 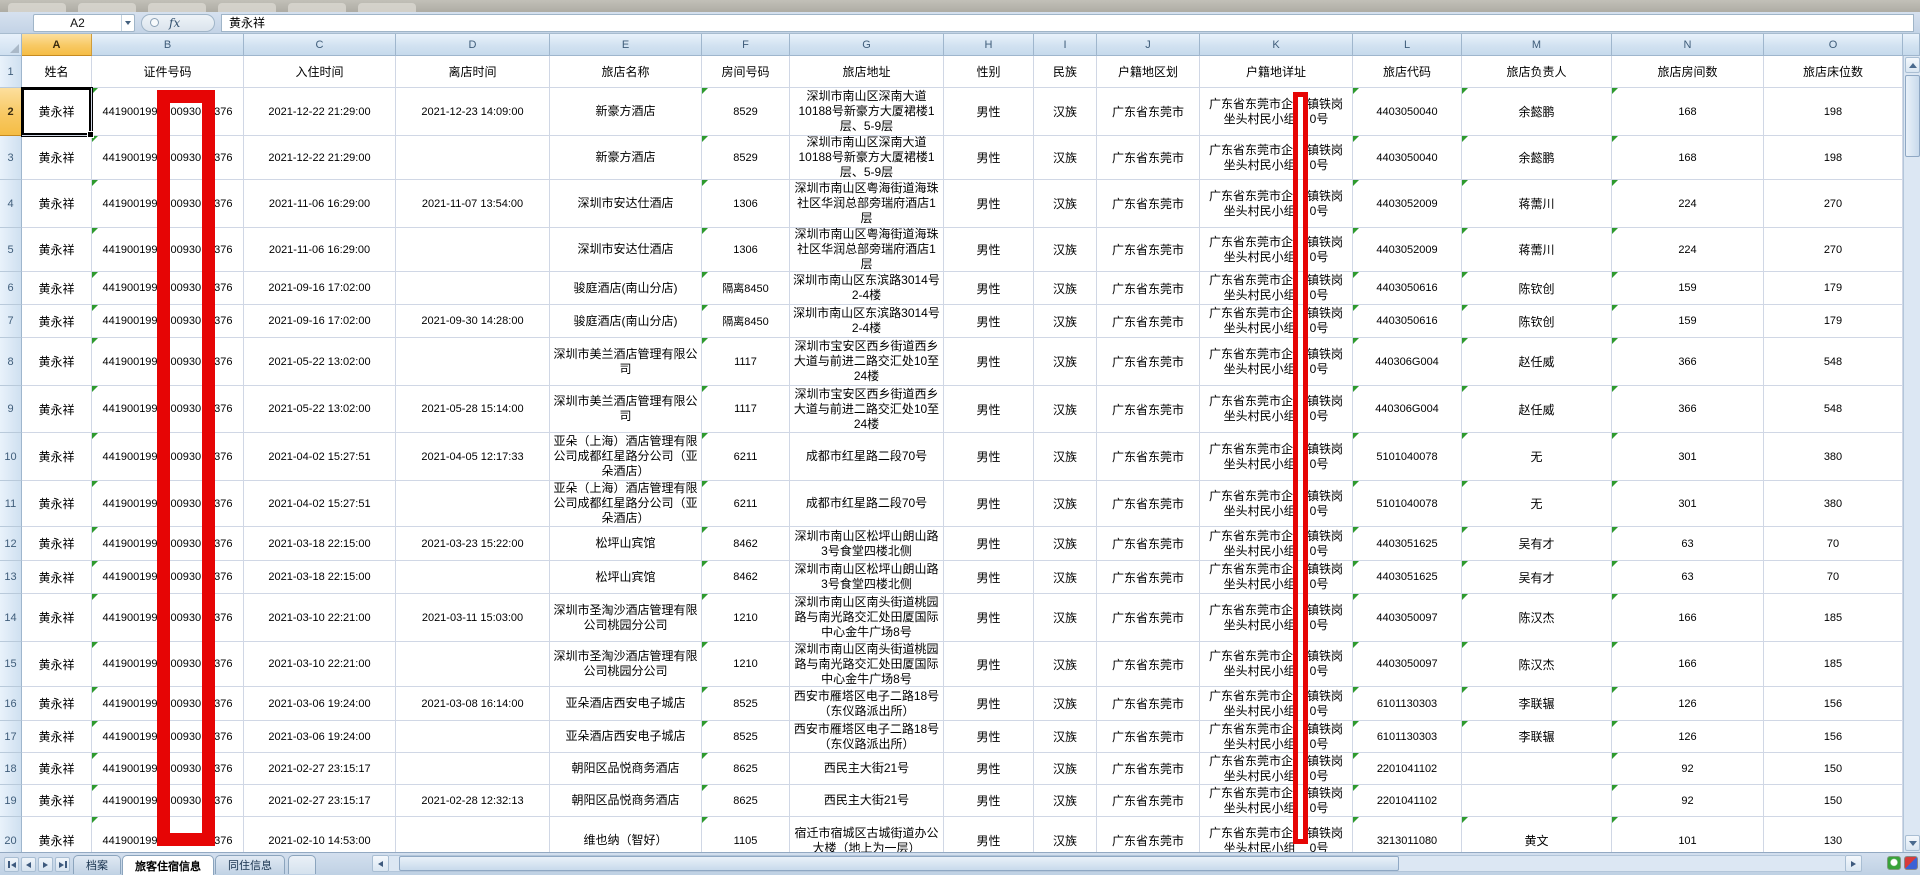 What do you see at coordinates (1911, 863) in the screenshot?
I see `tray-icon-colored` at bounding box center [1911, 863].